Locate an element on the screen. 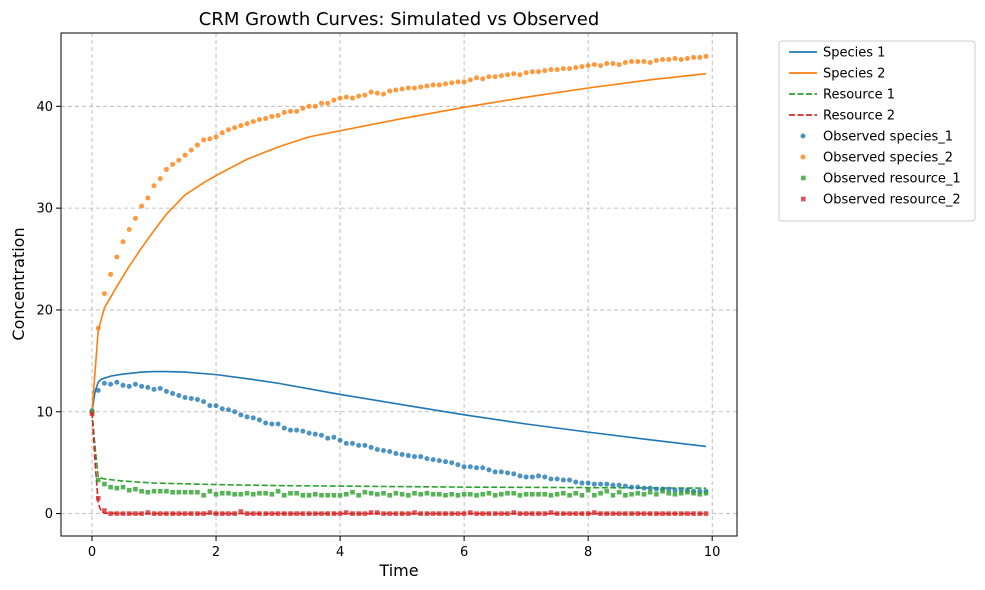 This screenshot has width=985, height=590. y-axis-label: Concentration is located at coordinates (18, 283).